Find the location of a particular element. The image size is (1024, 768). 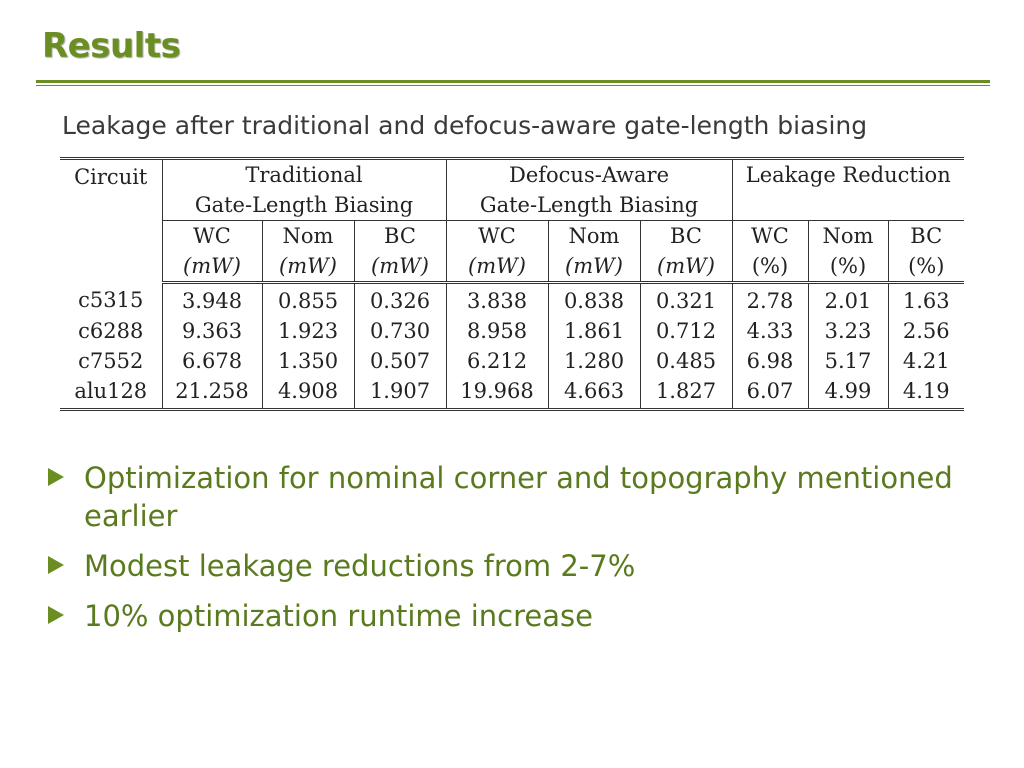

table-cell: 4.19 is located at coordinates (925, 393).